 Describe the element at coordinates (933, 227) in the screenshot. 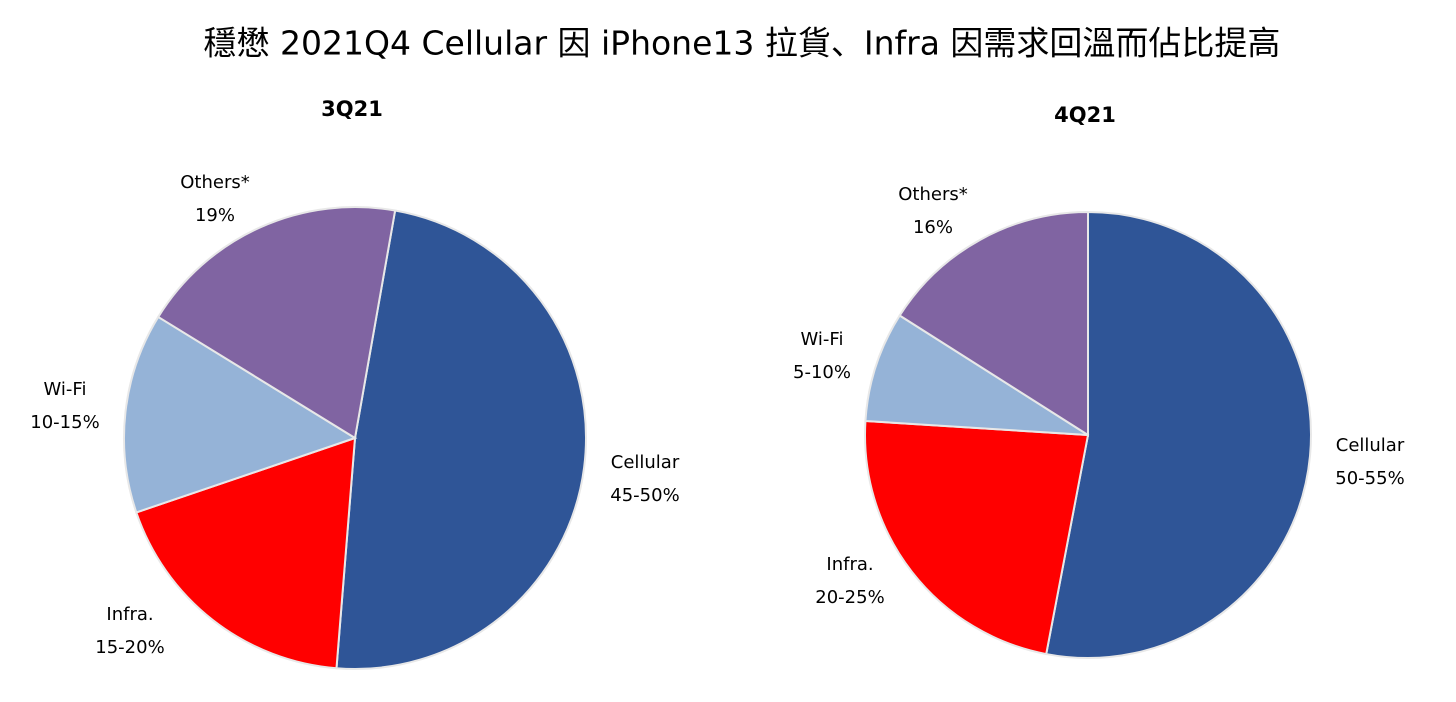

I see `value-label: 16%` at that location.